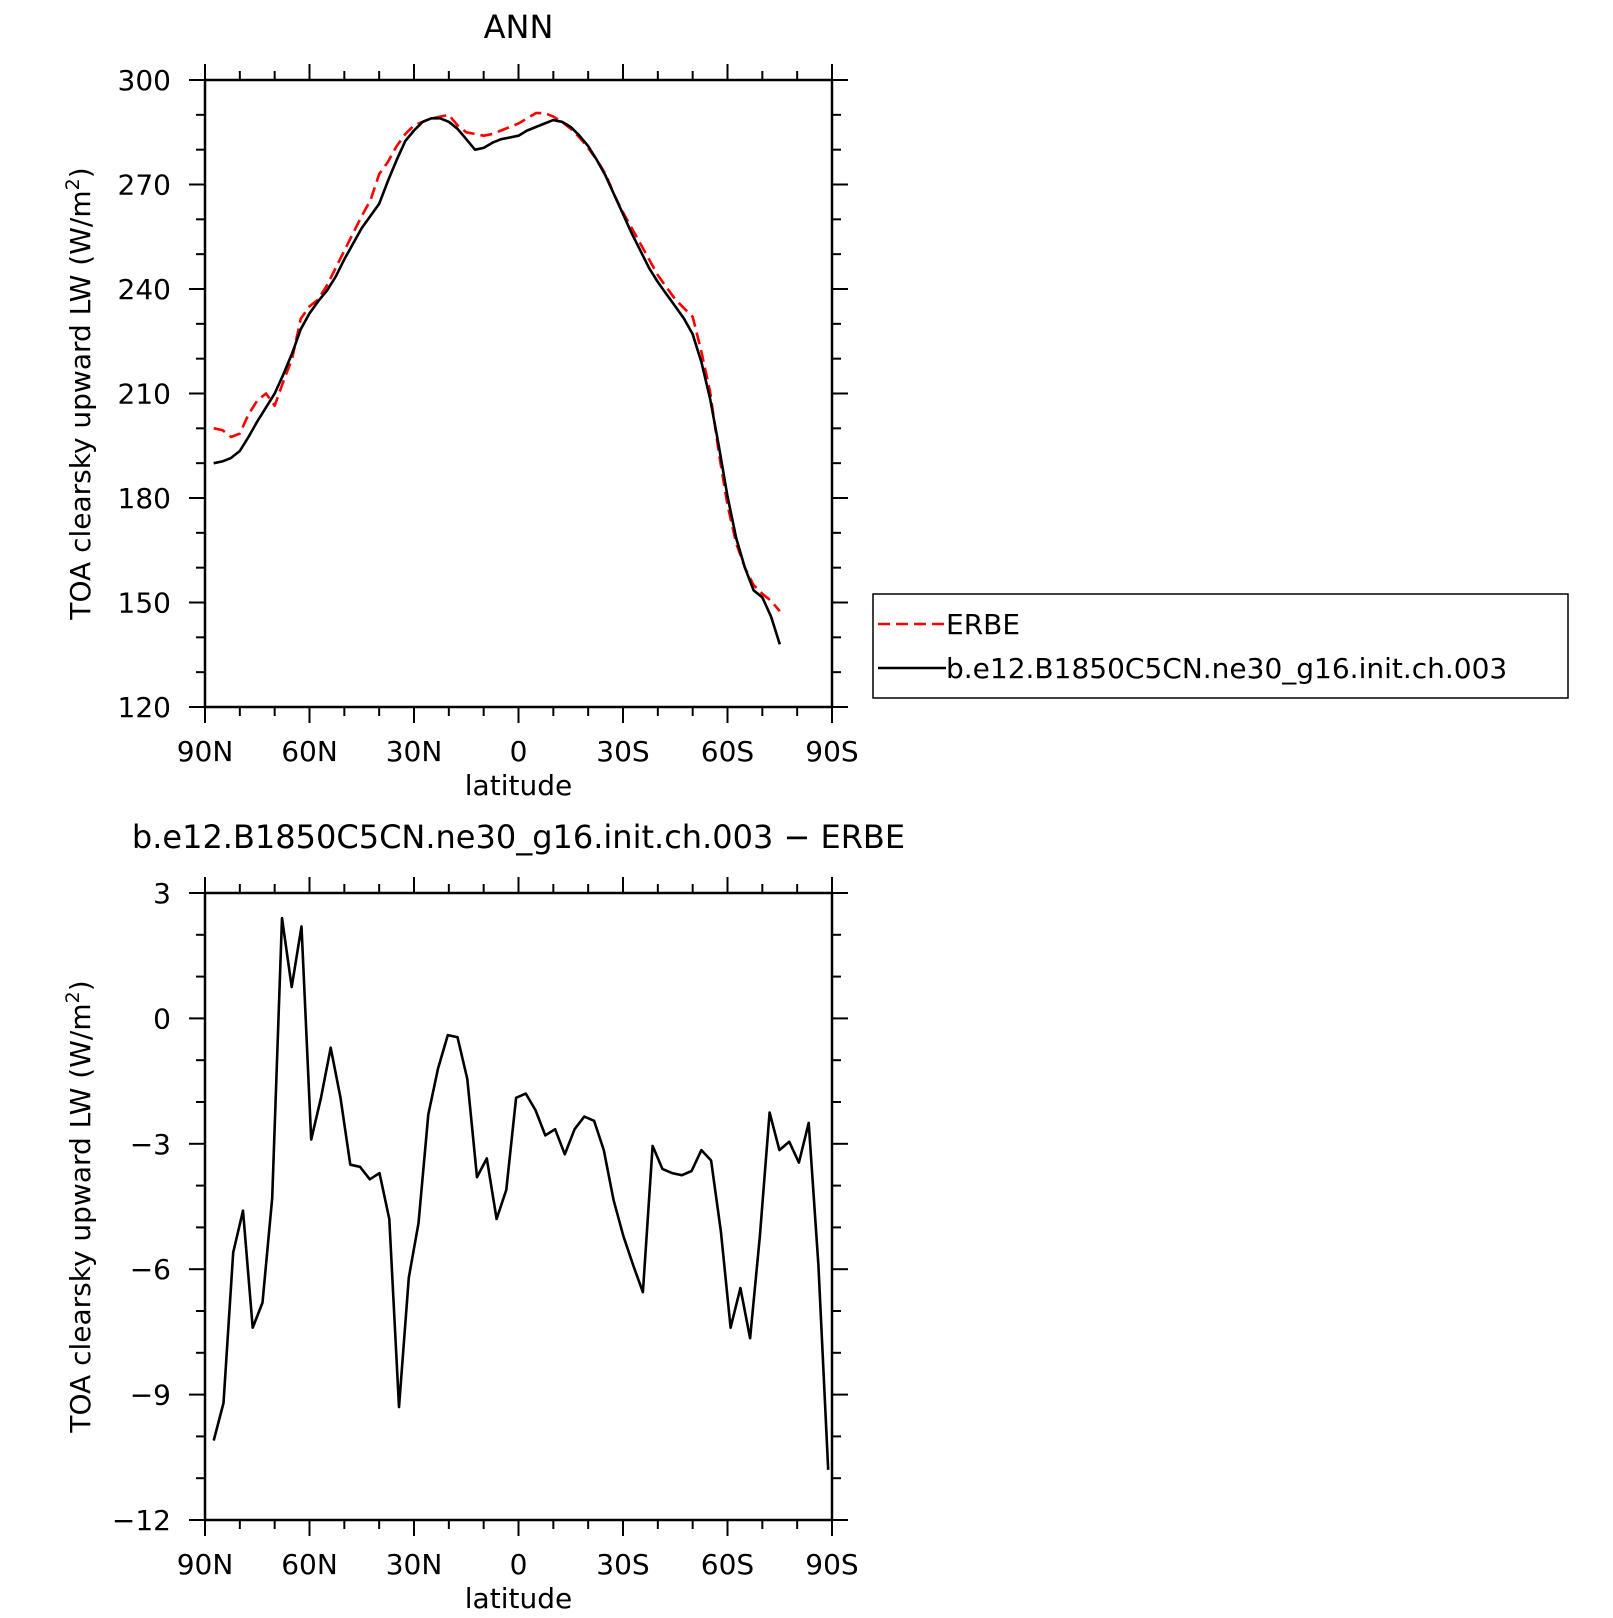  I want to click on legend-label: b.e12.B1850C5CN.ne30_g16.init.ch.003, so click(1226, 668).